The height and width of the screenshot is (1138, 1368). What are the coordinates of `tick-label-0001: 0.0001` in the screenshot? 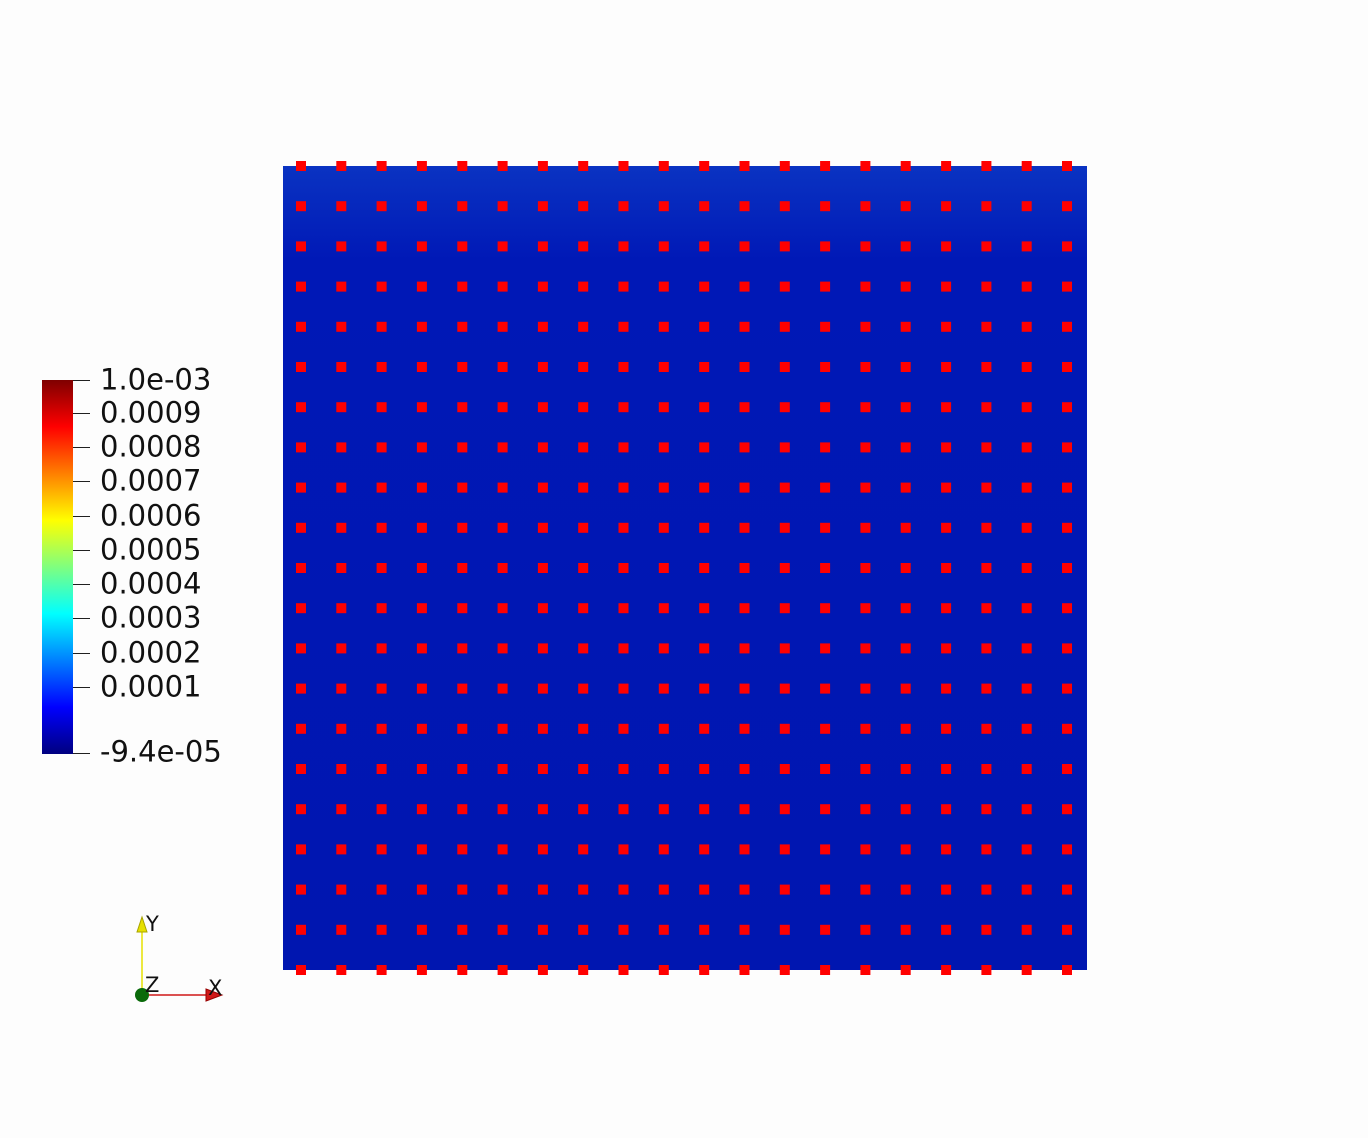 It's located at (151, 686).